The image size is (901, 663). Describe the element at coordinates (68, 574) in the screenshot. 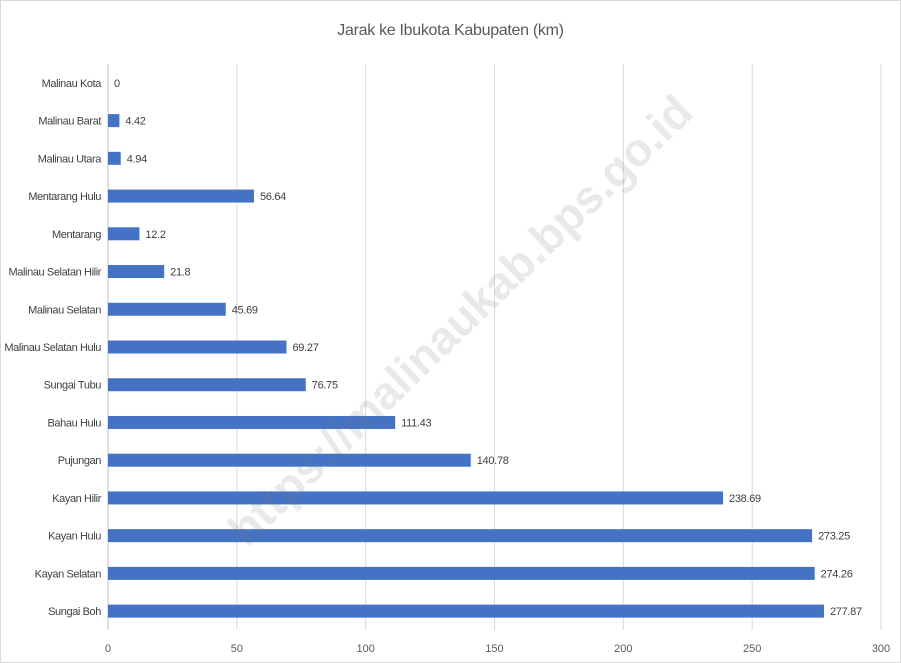

I see `category-label: Kayan Selatan` at that location.